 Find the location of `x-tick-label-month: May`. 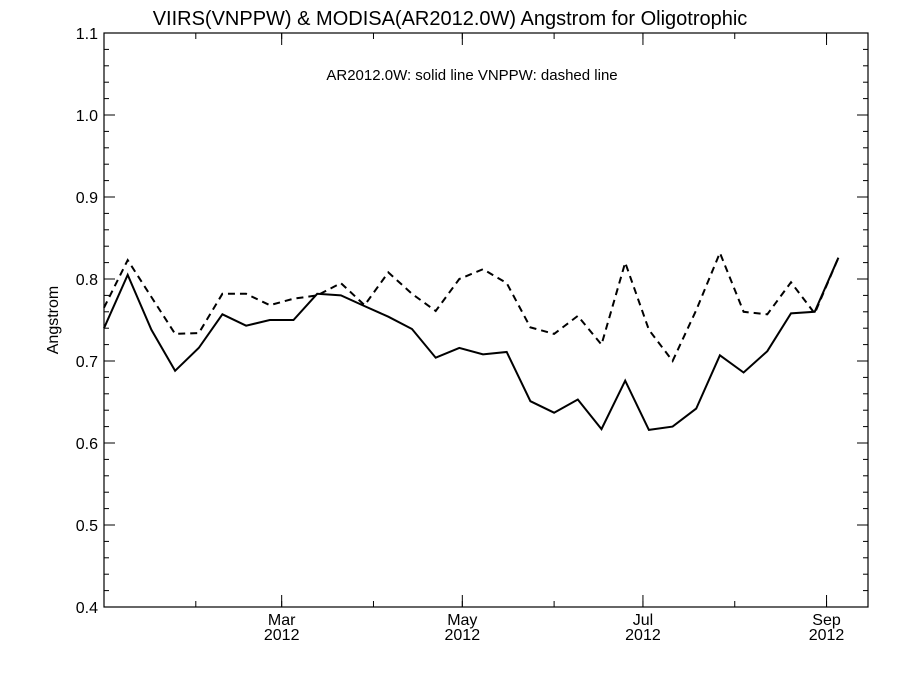

x-tick-label-month: May is located at coordinates (462, 620).